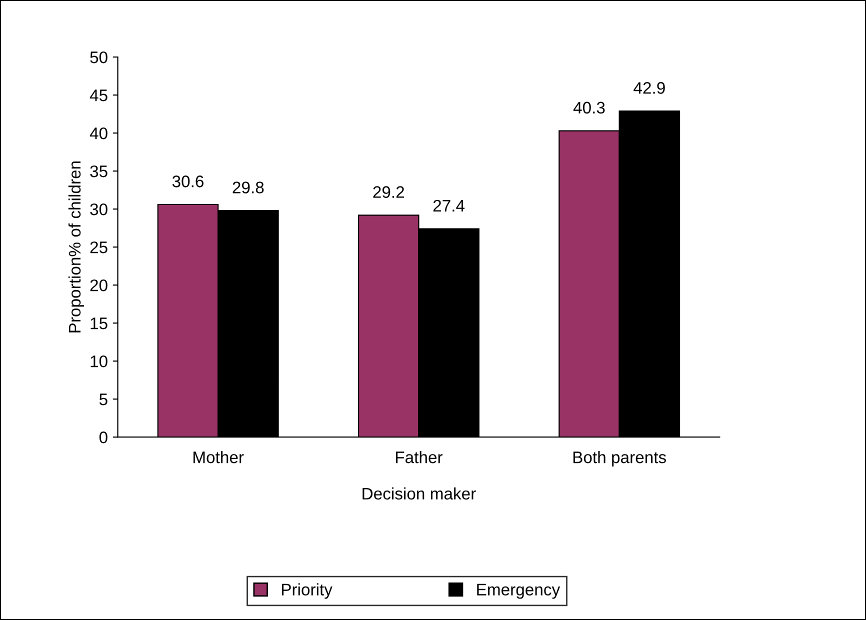 The image size is (866, 620). I want to click on y-tick-label: 20, so click(99, 285).